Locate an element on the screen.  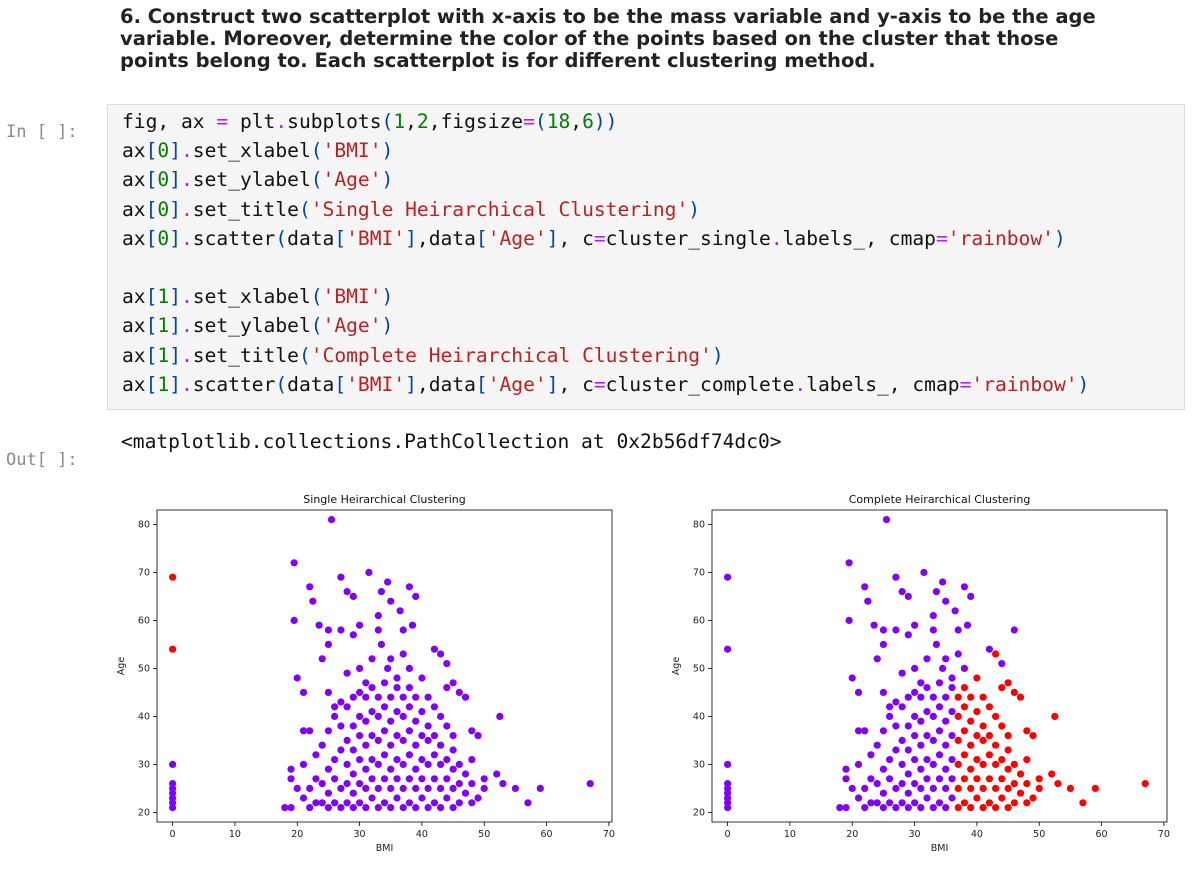
code-token: set_title is located at coordinates (245, 209).